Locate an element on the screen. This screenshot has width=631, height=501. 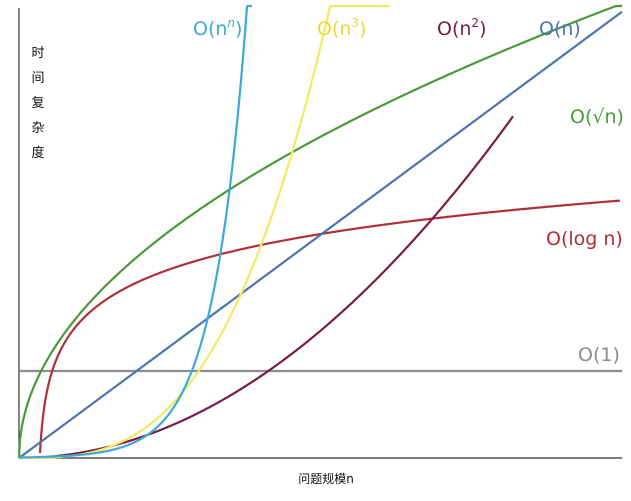
y-axis-label-char: 杂 is located at coordinates (37, 128).